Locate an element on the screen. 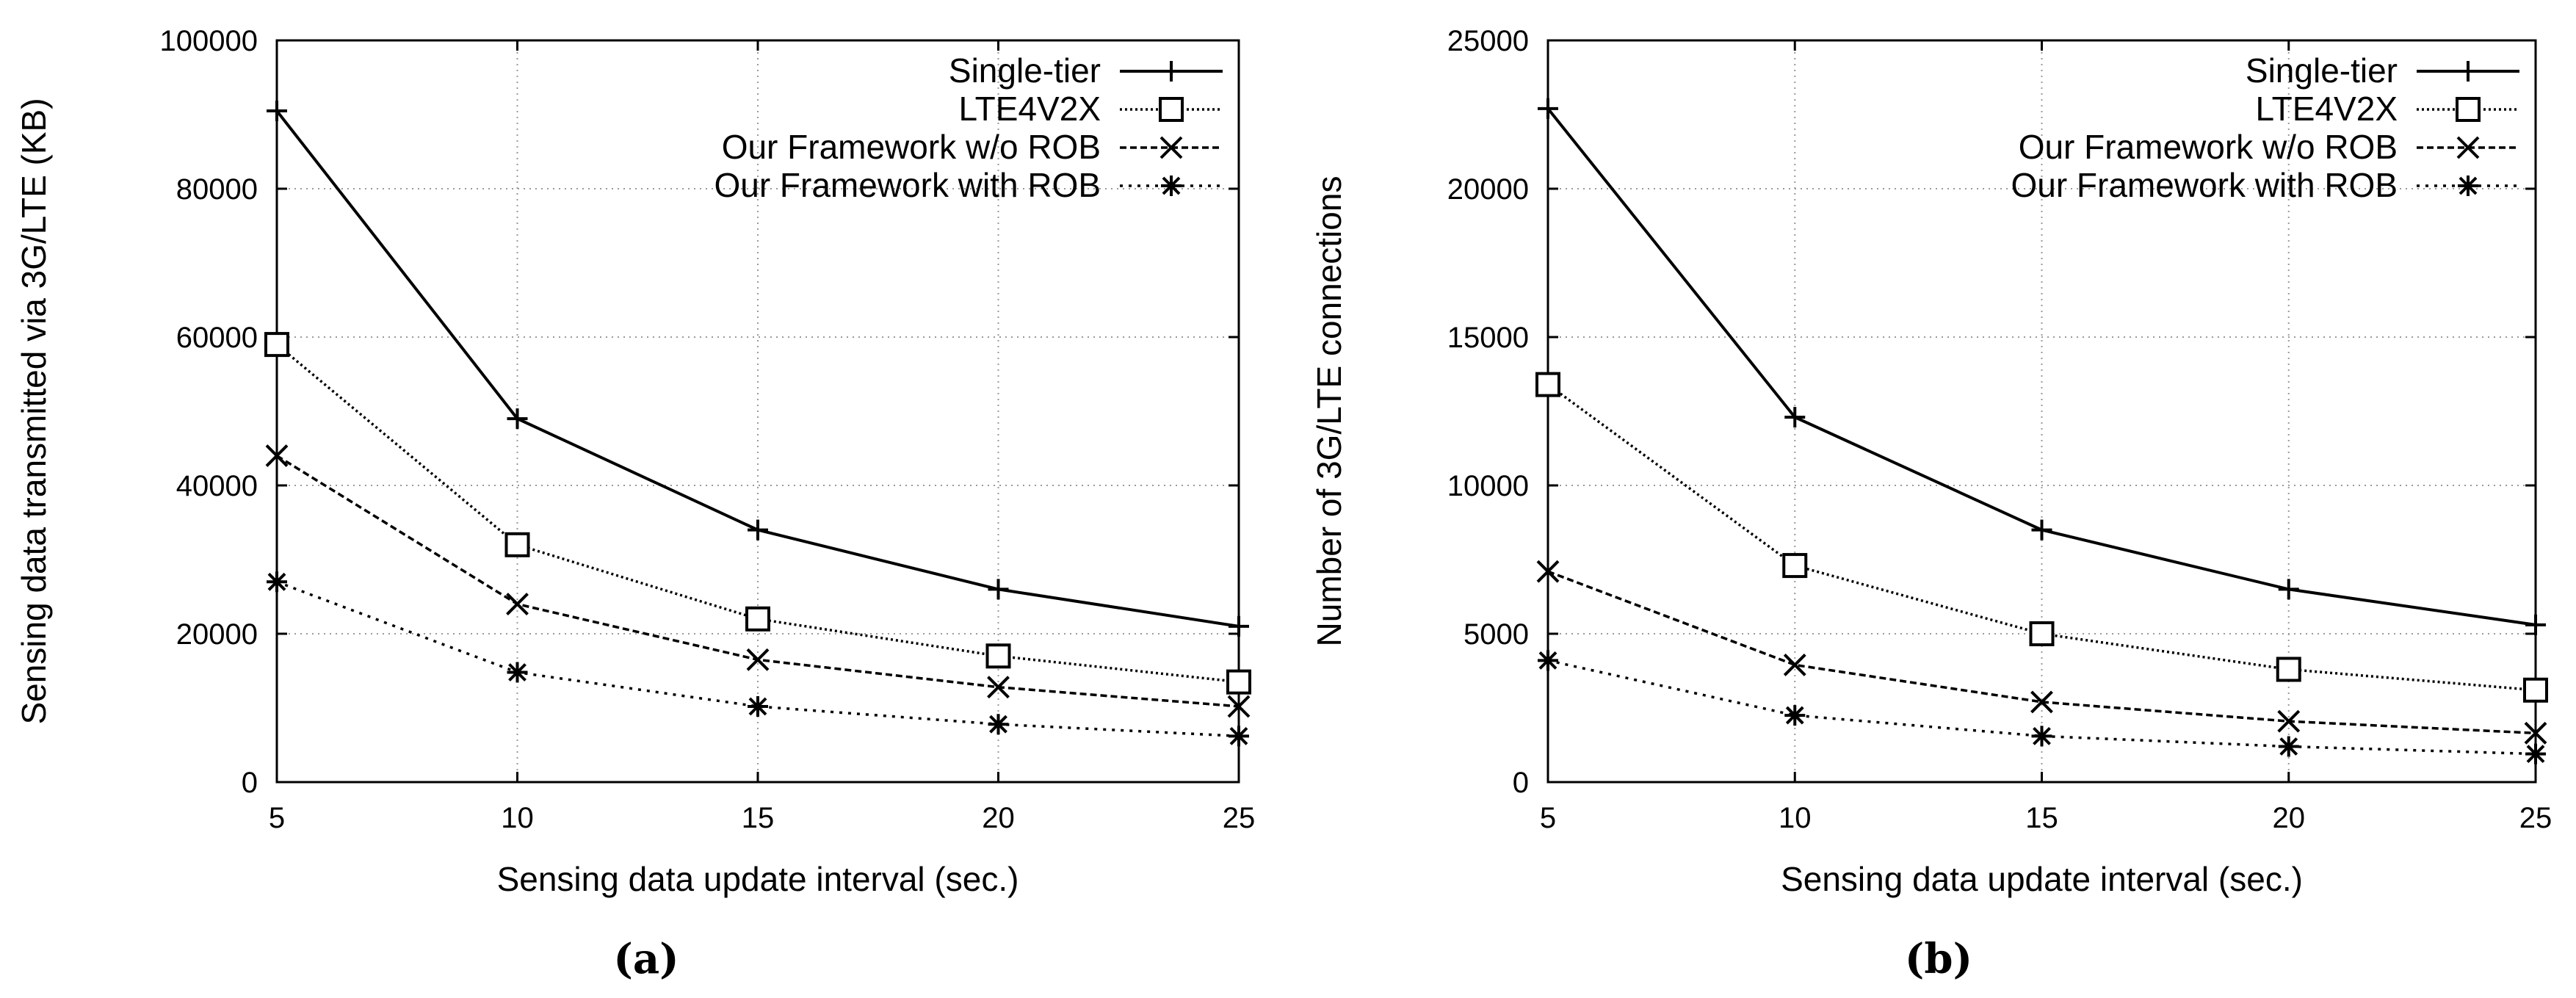 Image resolution: width=2576 pixels, height=998 pixels. y-tick-label: 15000 is located at coordinates (1488, 338).